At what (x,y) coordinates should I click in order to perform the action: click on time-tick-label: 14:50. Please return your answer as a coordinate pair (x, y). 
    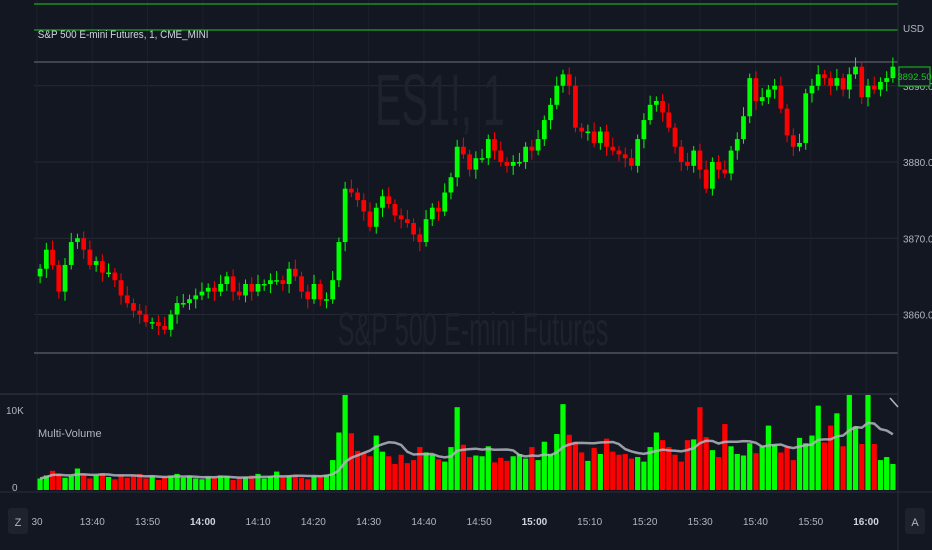
    Looking at the image, I should click on (479, 522).